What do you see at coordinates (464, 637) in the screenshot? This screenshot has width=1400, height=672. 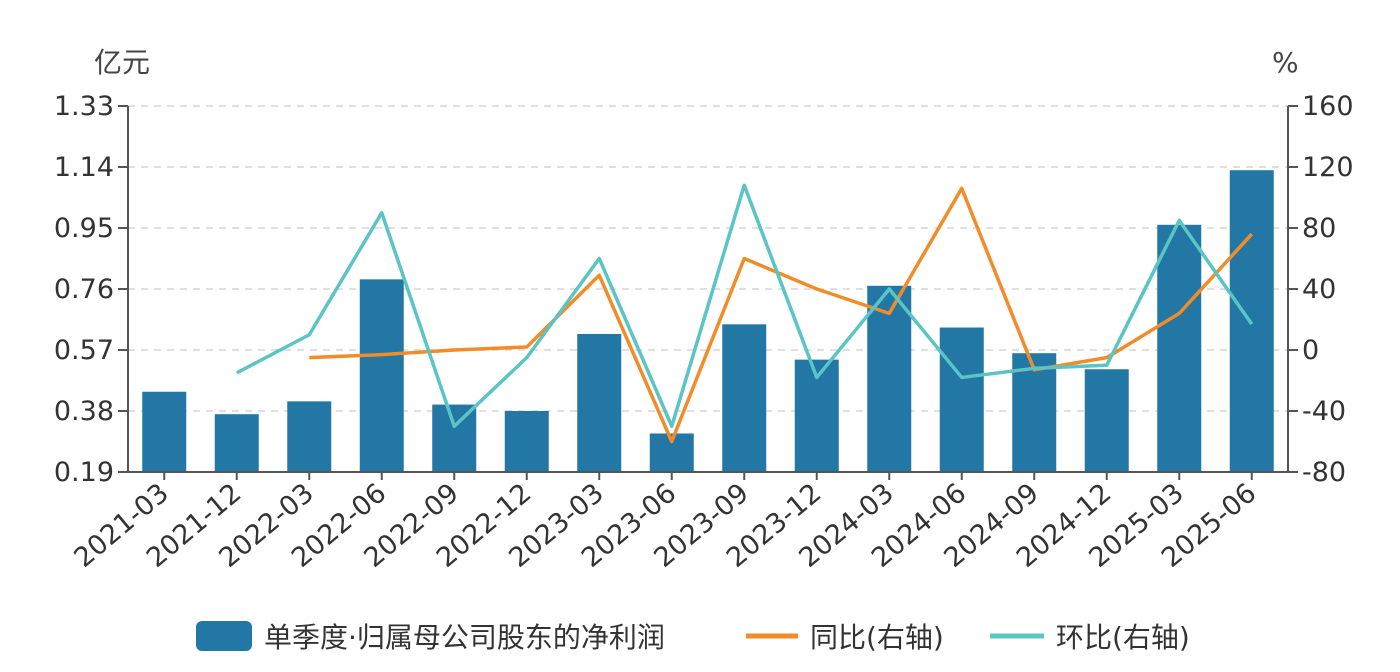 I see `legend-label-net-profit: 单季度·归属母公司股东的净利润` at bounding box center [464, 637].